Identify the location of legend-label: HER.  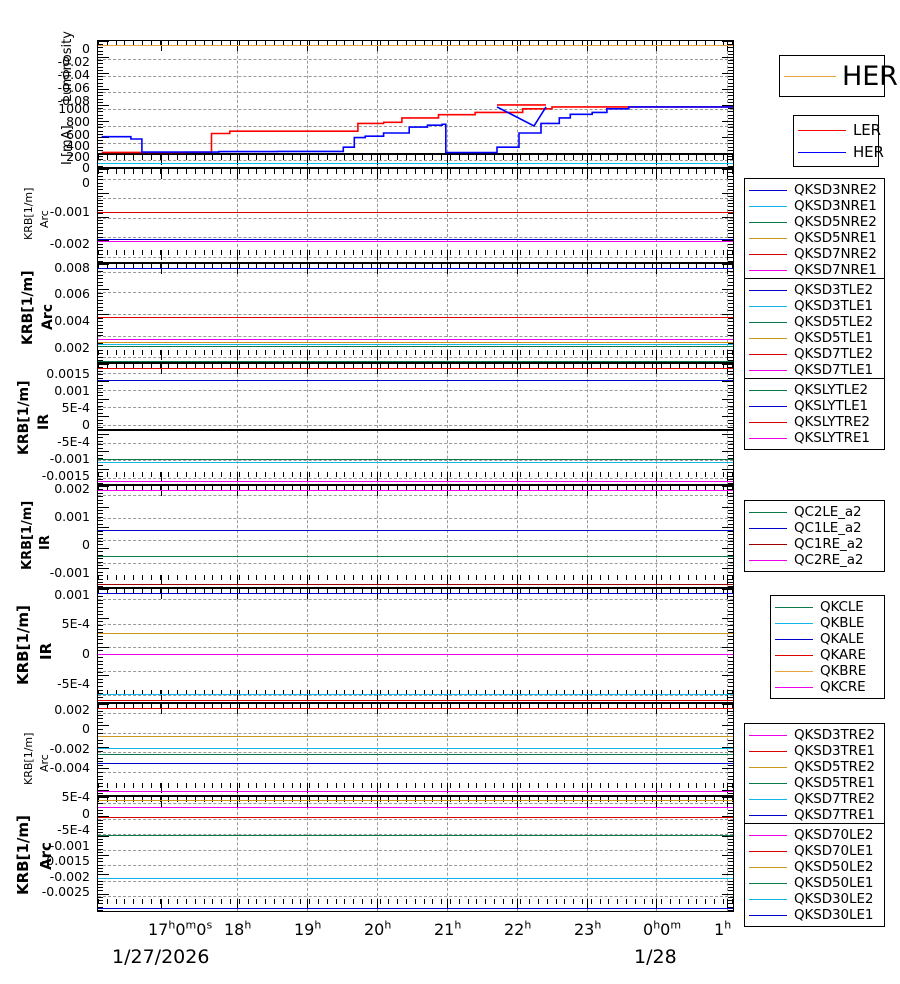
(868, 152).